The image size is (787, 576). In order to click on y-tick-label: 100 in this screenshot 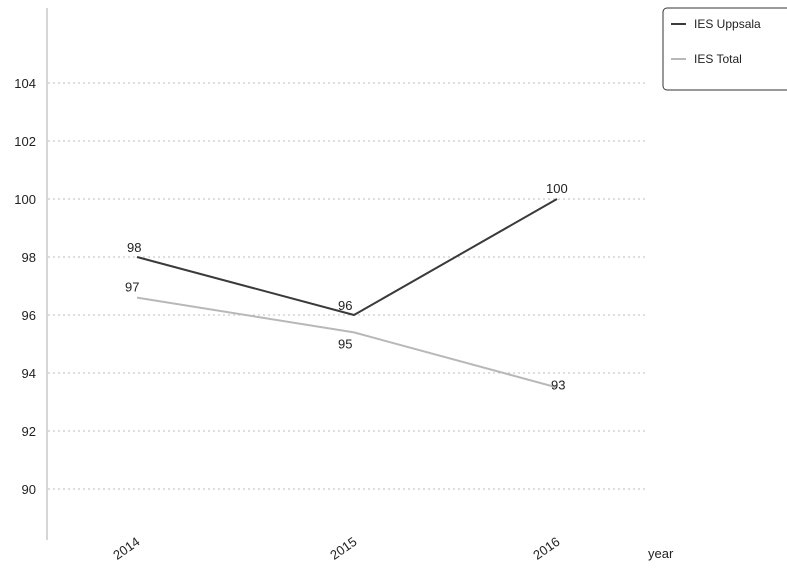, I will do `click(25, 199)`.